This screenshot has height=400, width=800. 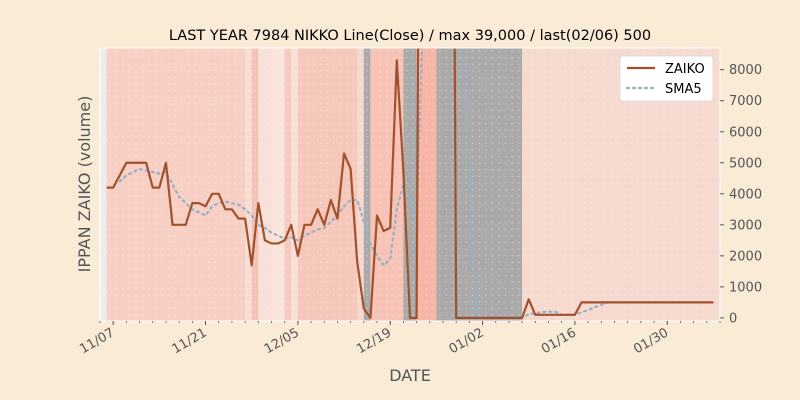 I want to click on y-tick-label: 6000, so click(x=745, y=132).